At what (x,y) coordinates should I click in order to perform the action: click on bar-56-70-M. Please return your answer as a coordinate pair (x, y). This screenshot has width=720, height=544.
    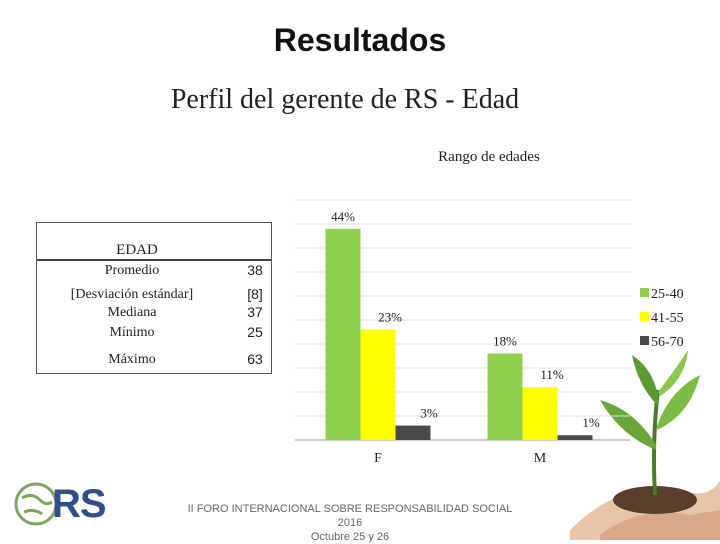
    Looking at the image, I should click on (575, 437).